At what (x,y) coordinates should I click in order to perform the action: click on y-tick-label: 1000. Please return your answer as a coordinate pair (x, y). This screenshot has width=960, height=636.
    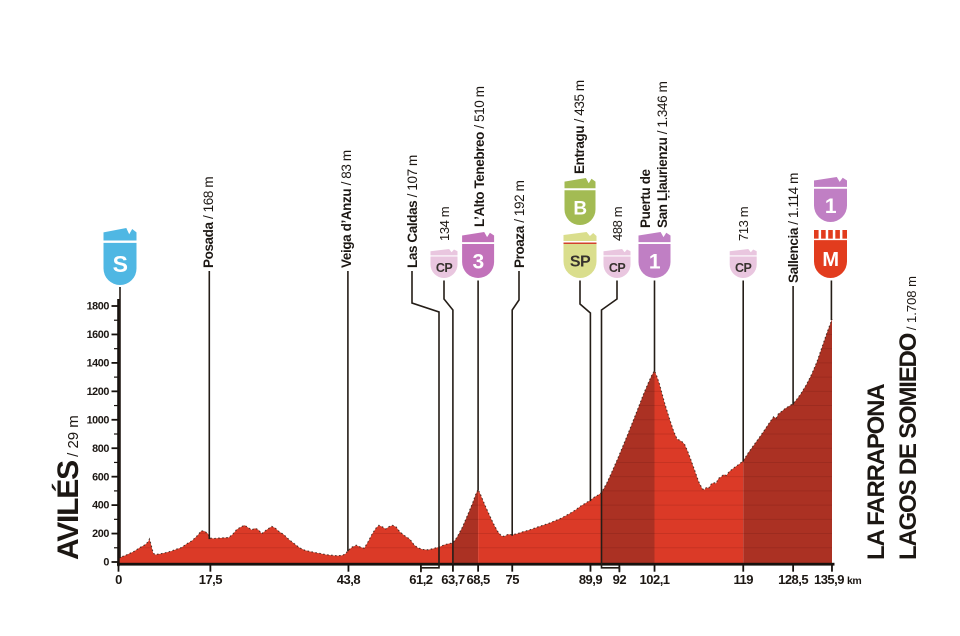
    Looking at the image, I should click on (98, 420).